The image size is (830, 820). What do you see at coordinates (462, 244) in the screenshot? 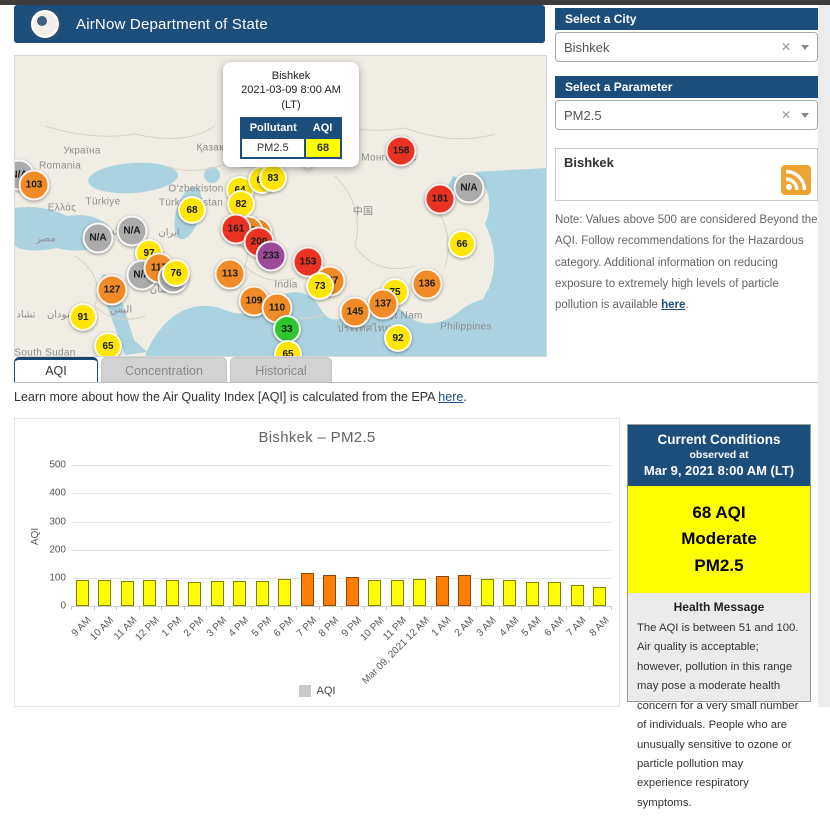
I see `aqi-map-marker: 66` at bounding box center [462, 244].